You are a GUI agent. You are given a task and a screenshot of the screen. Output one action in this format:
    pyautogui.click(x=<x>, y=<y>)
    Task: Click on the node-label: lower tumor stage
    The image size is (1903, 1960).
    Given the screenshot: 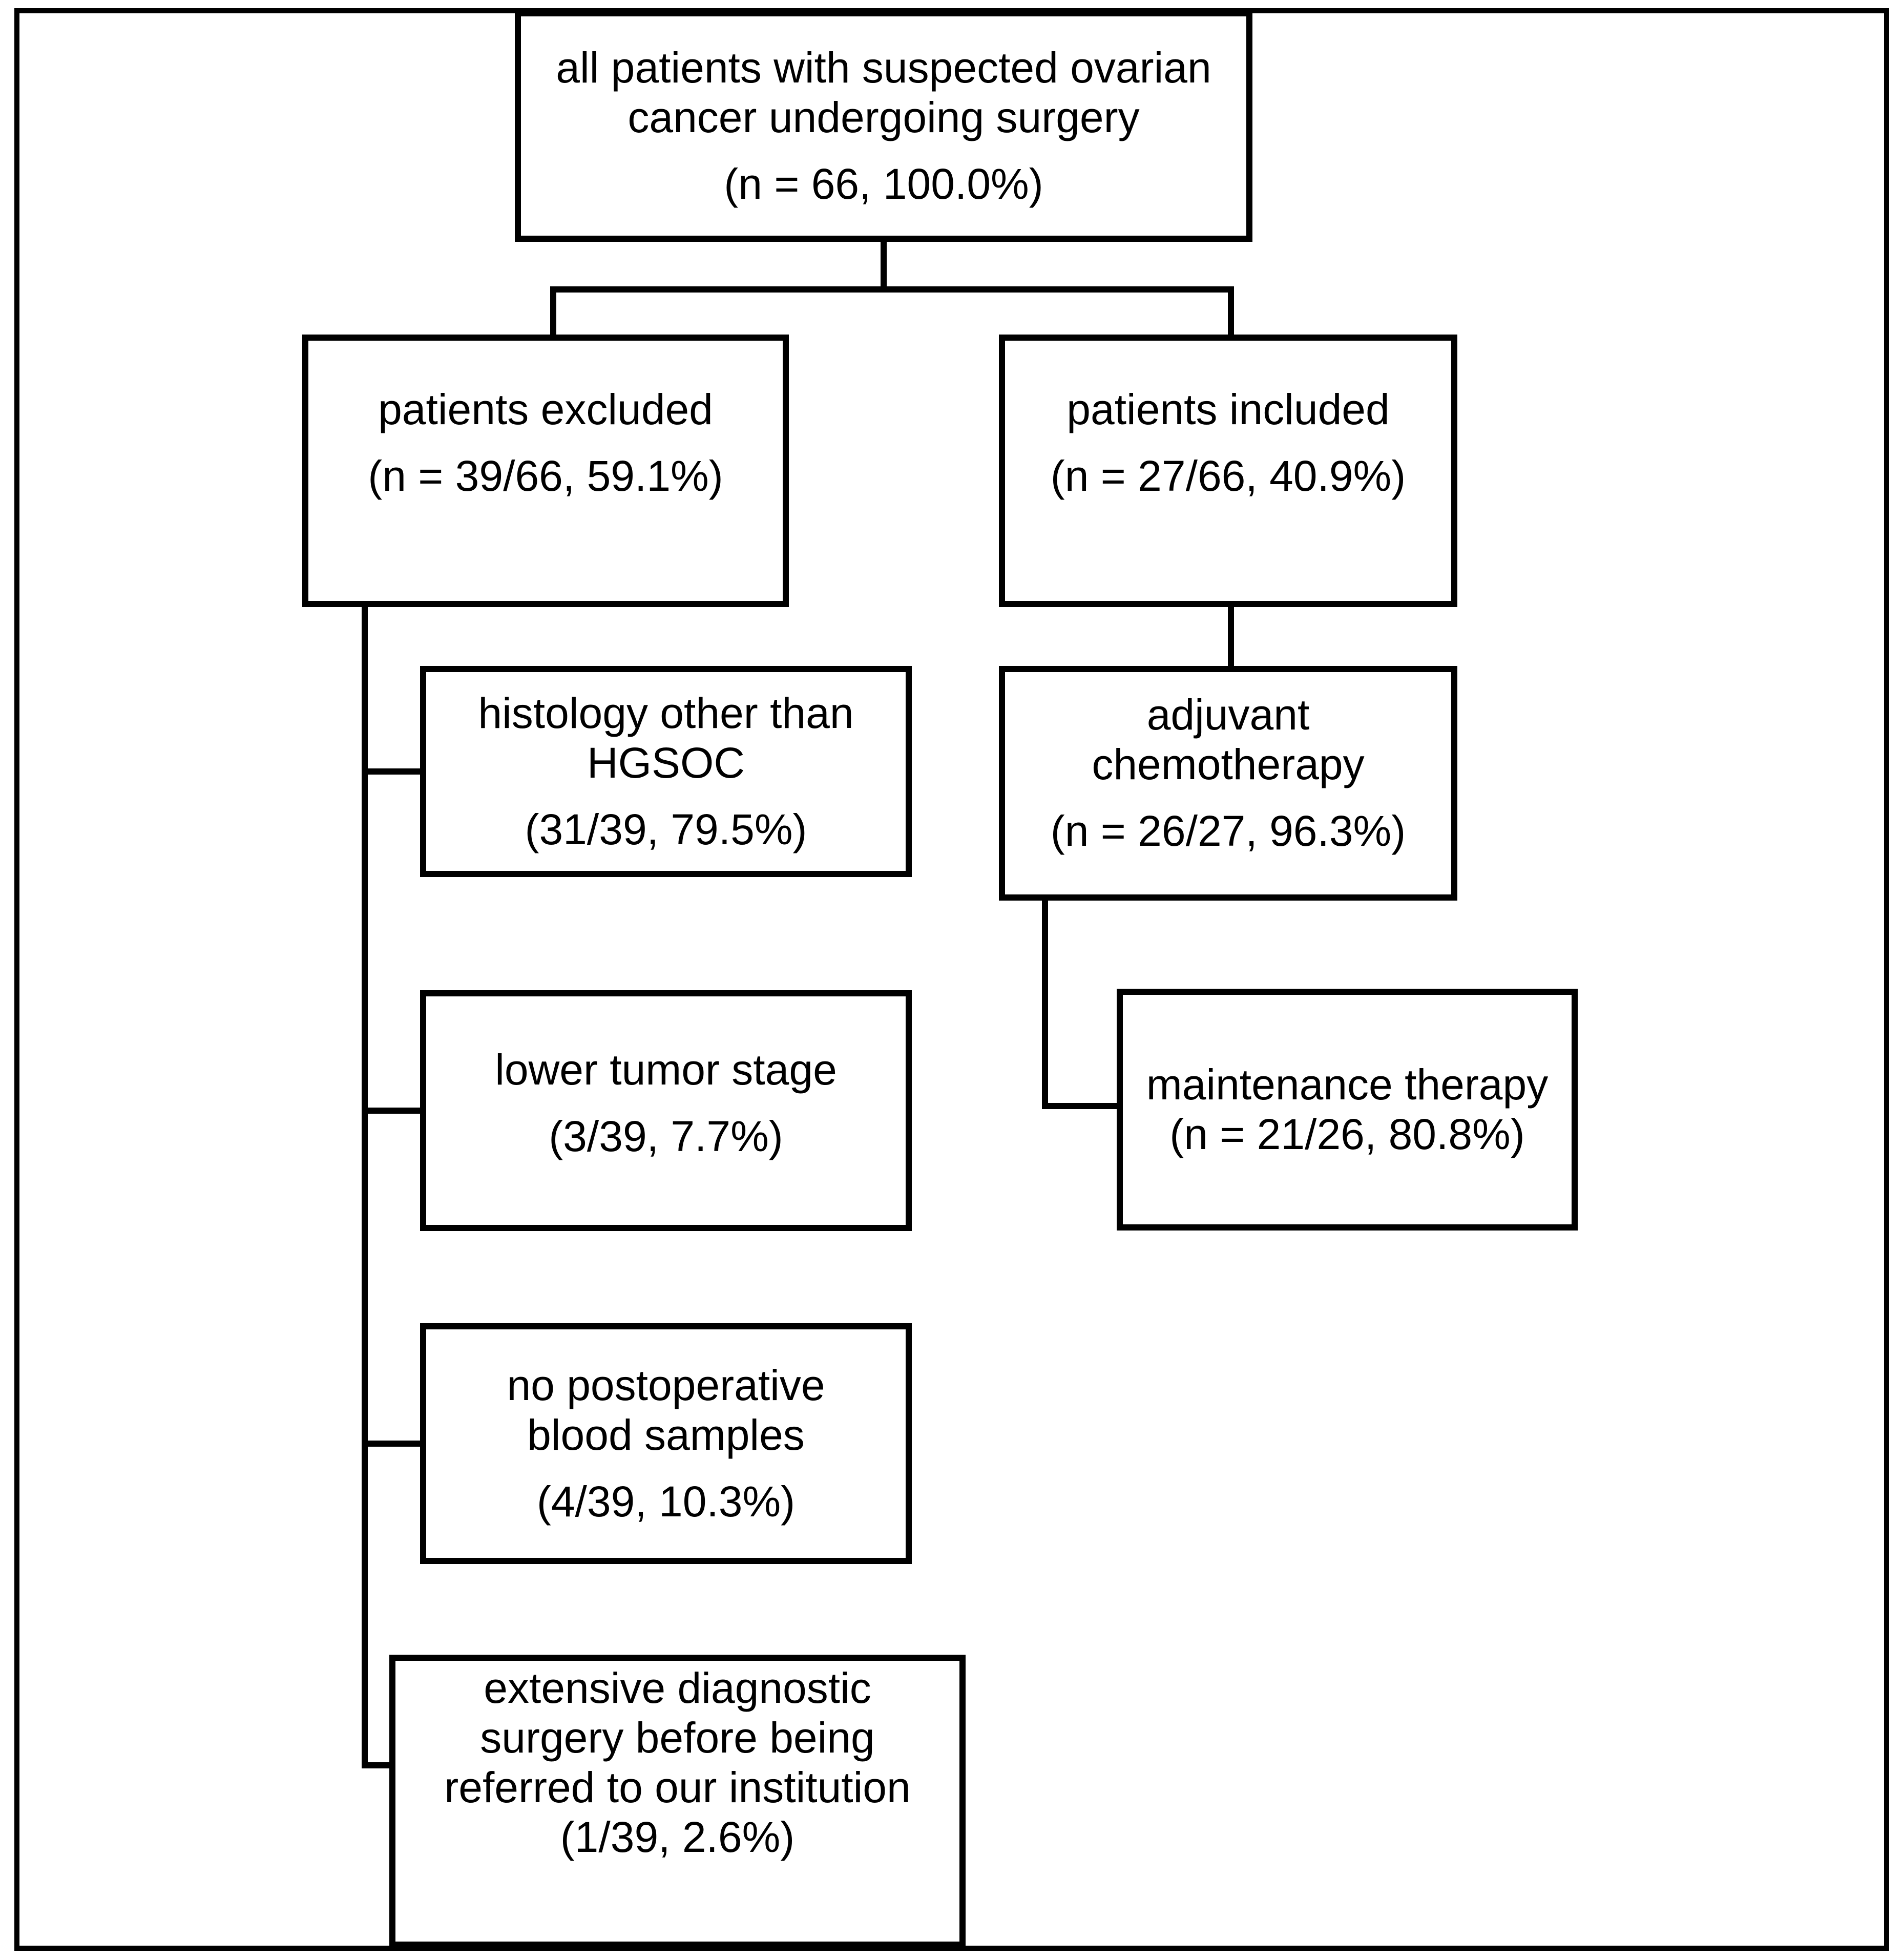 What is the action you would take?
    pyautogui.click(x=666, y=1069)
    